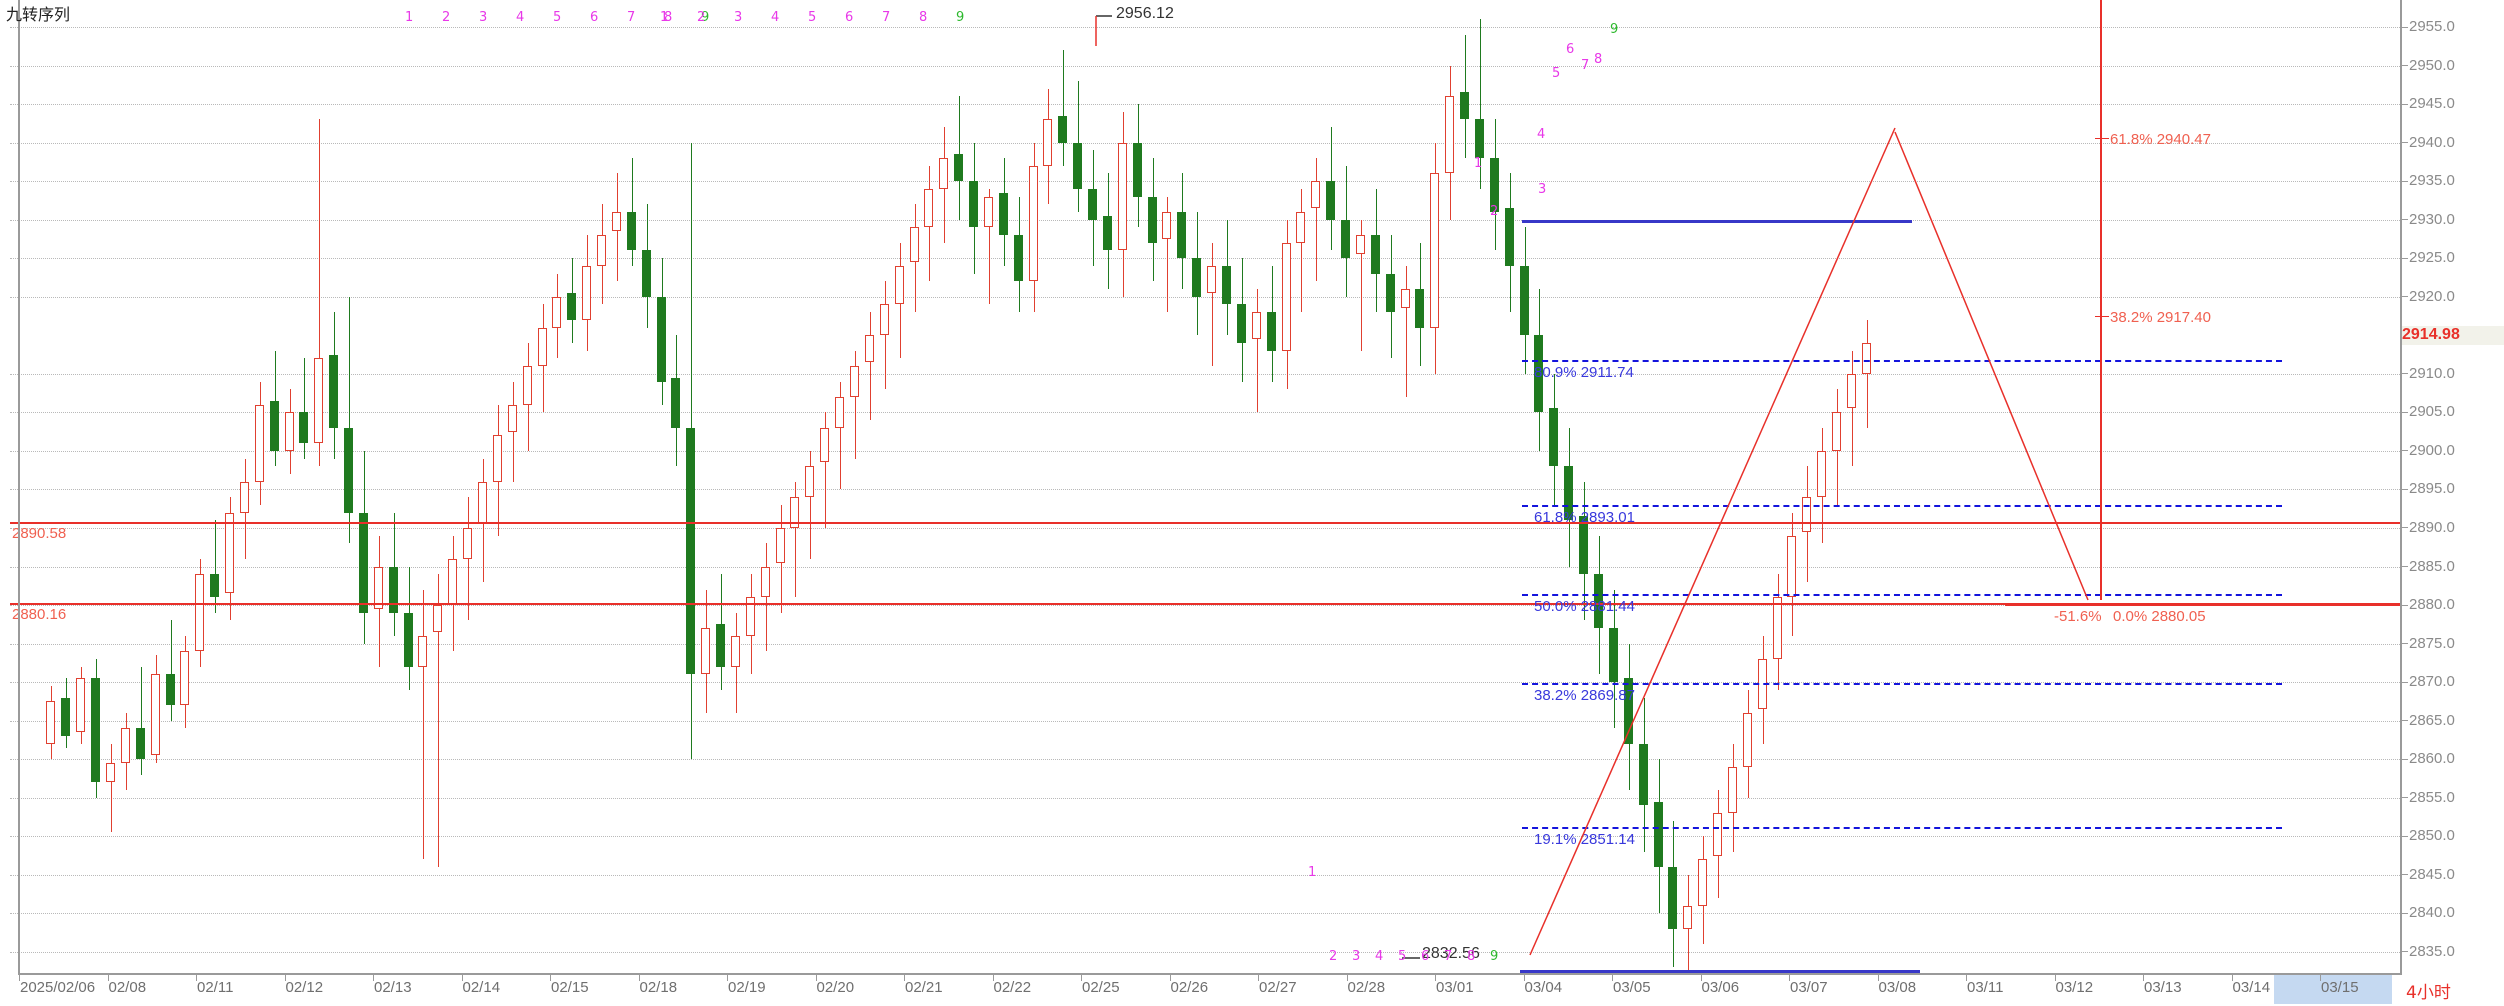 The height and width of the screenshot is (1006, 2504). I want to click on date-tick-label: 02/19, so click(746, 985).